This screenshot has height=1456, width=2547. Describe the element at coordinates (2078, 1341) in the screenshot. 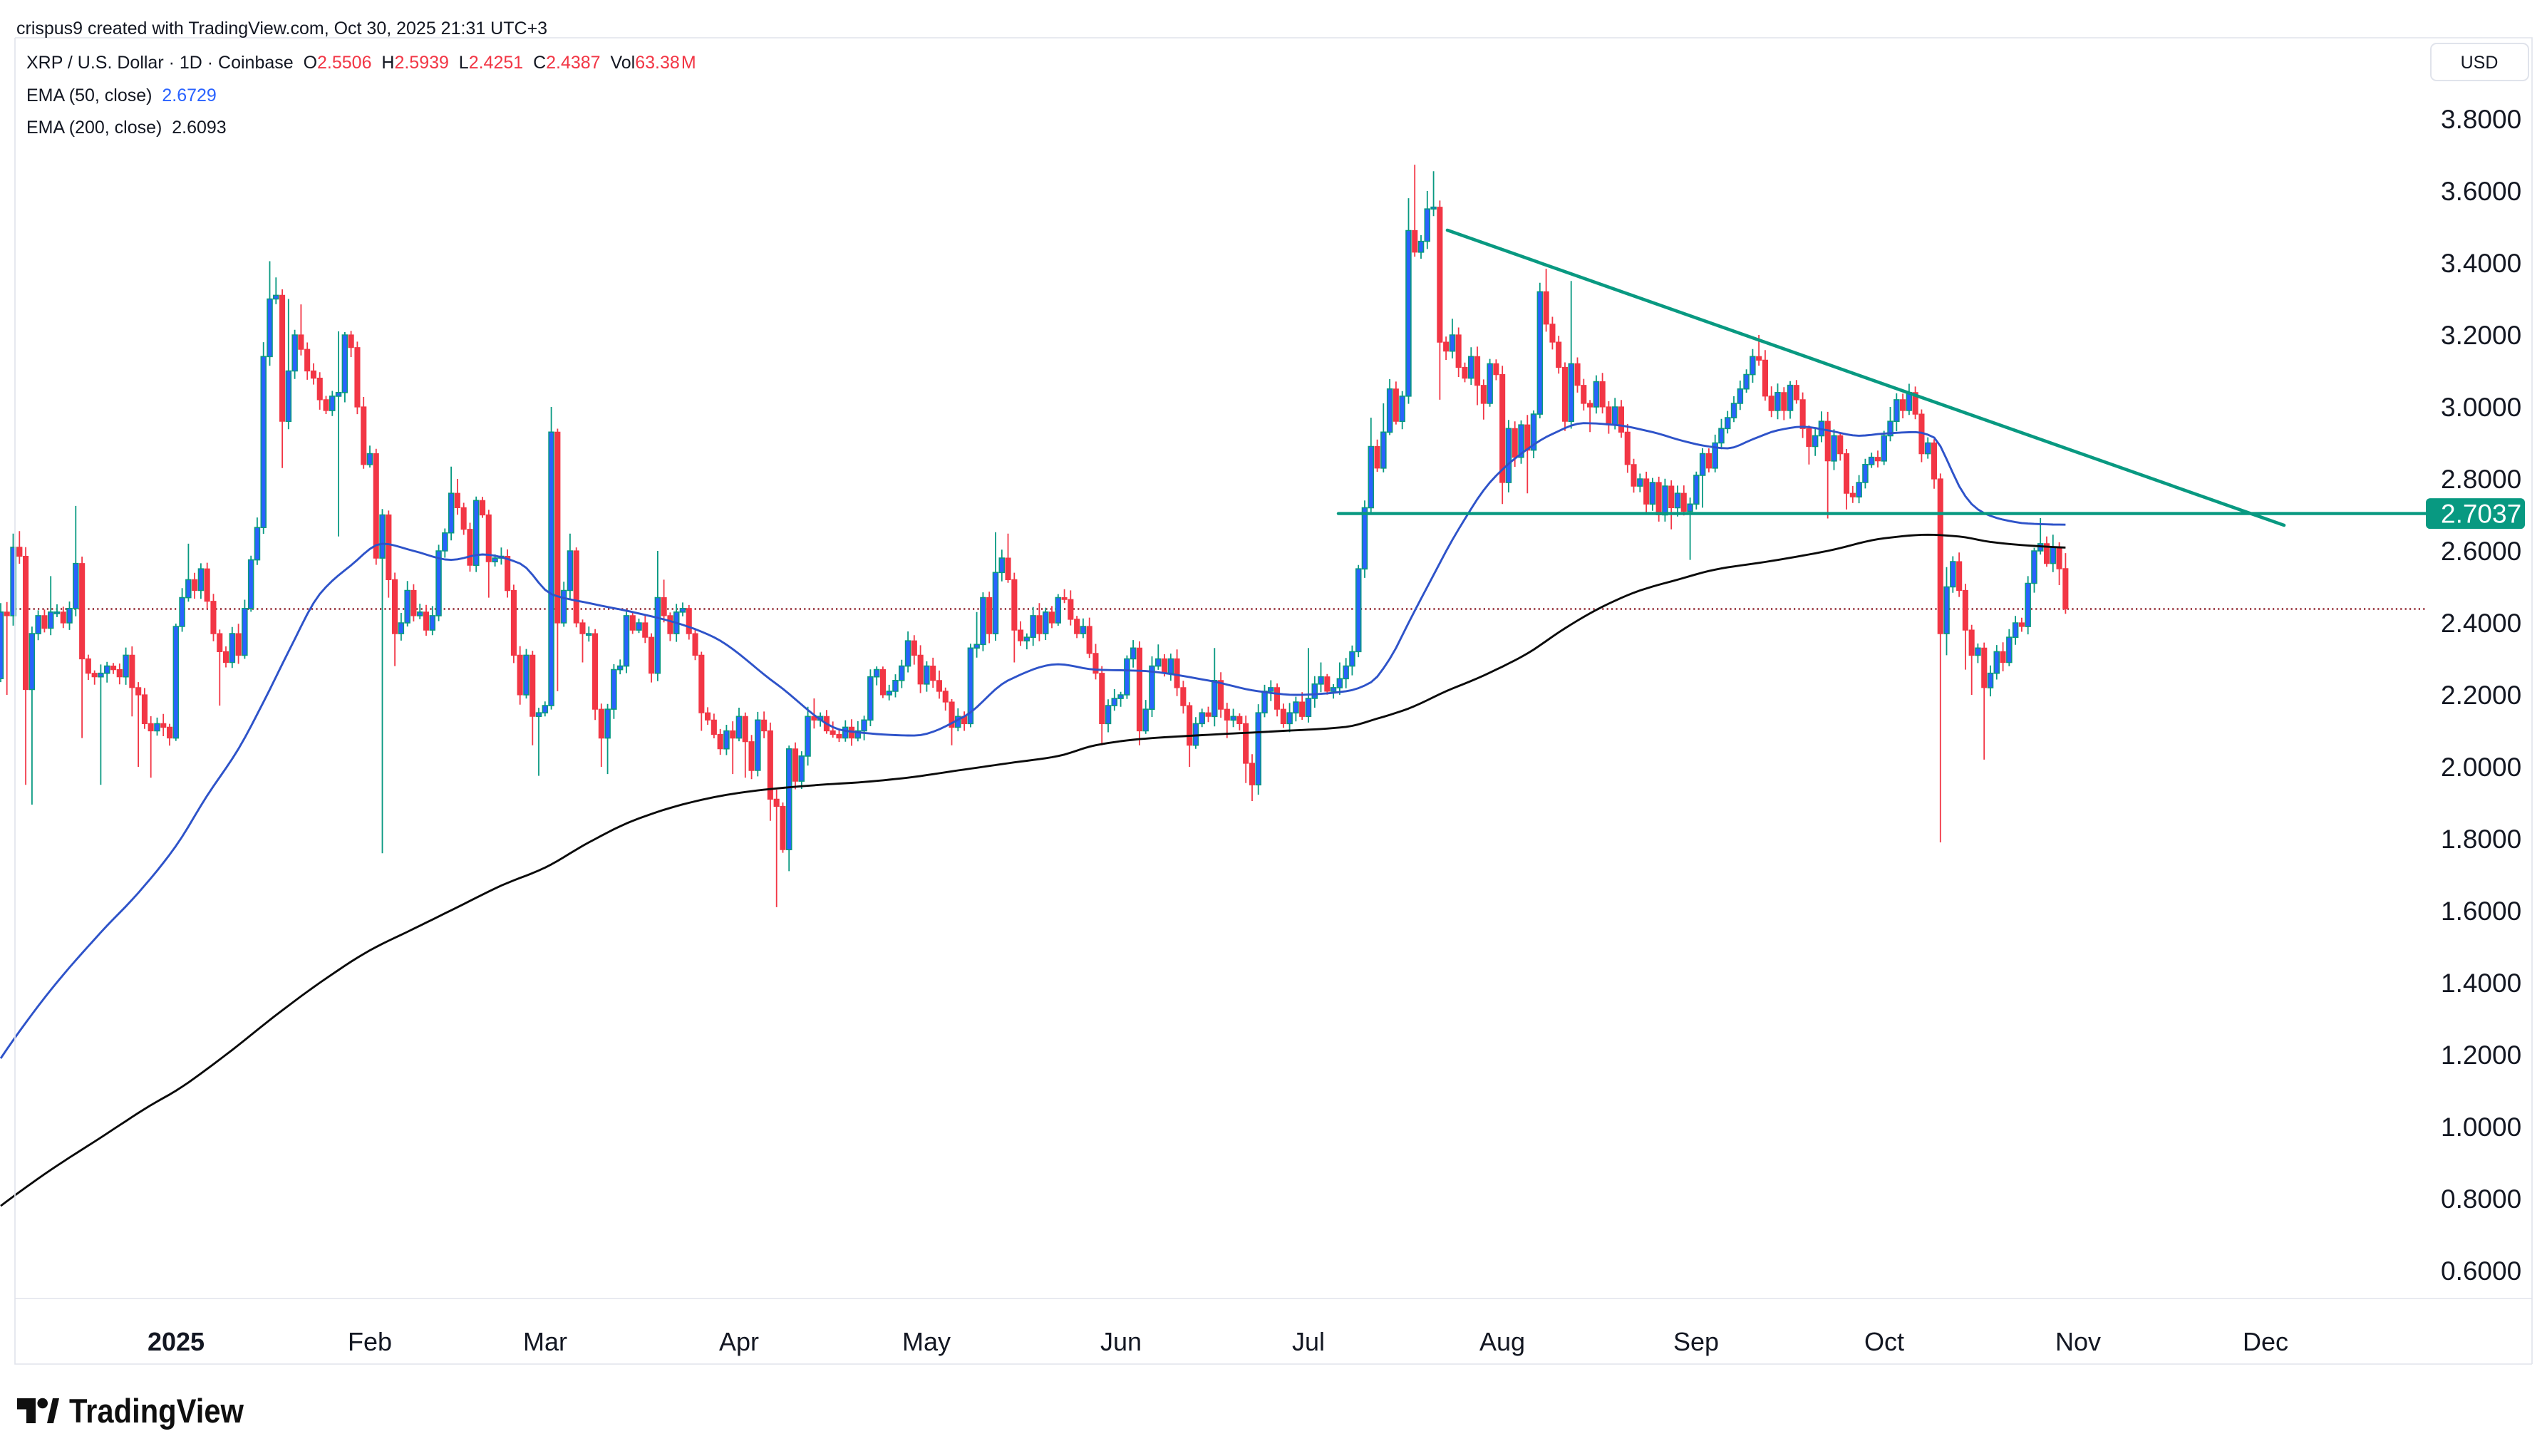

I see `svg-text: Nov` at that location.